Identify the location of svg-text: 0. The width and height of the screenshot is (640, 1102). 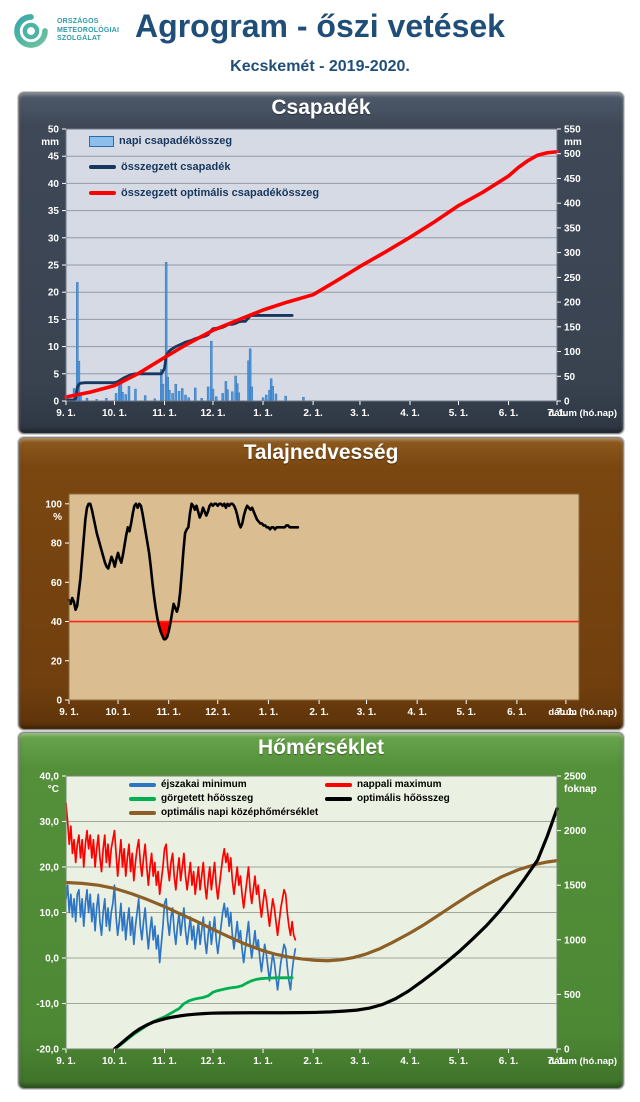
(56, 402).